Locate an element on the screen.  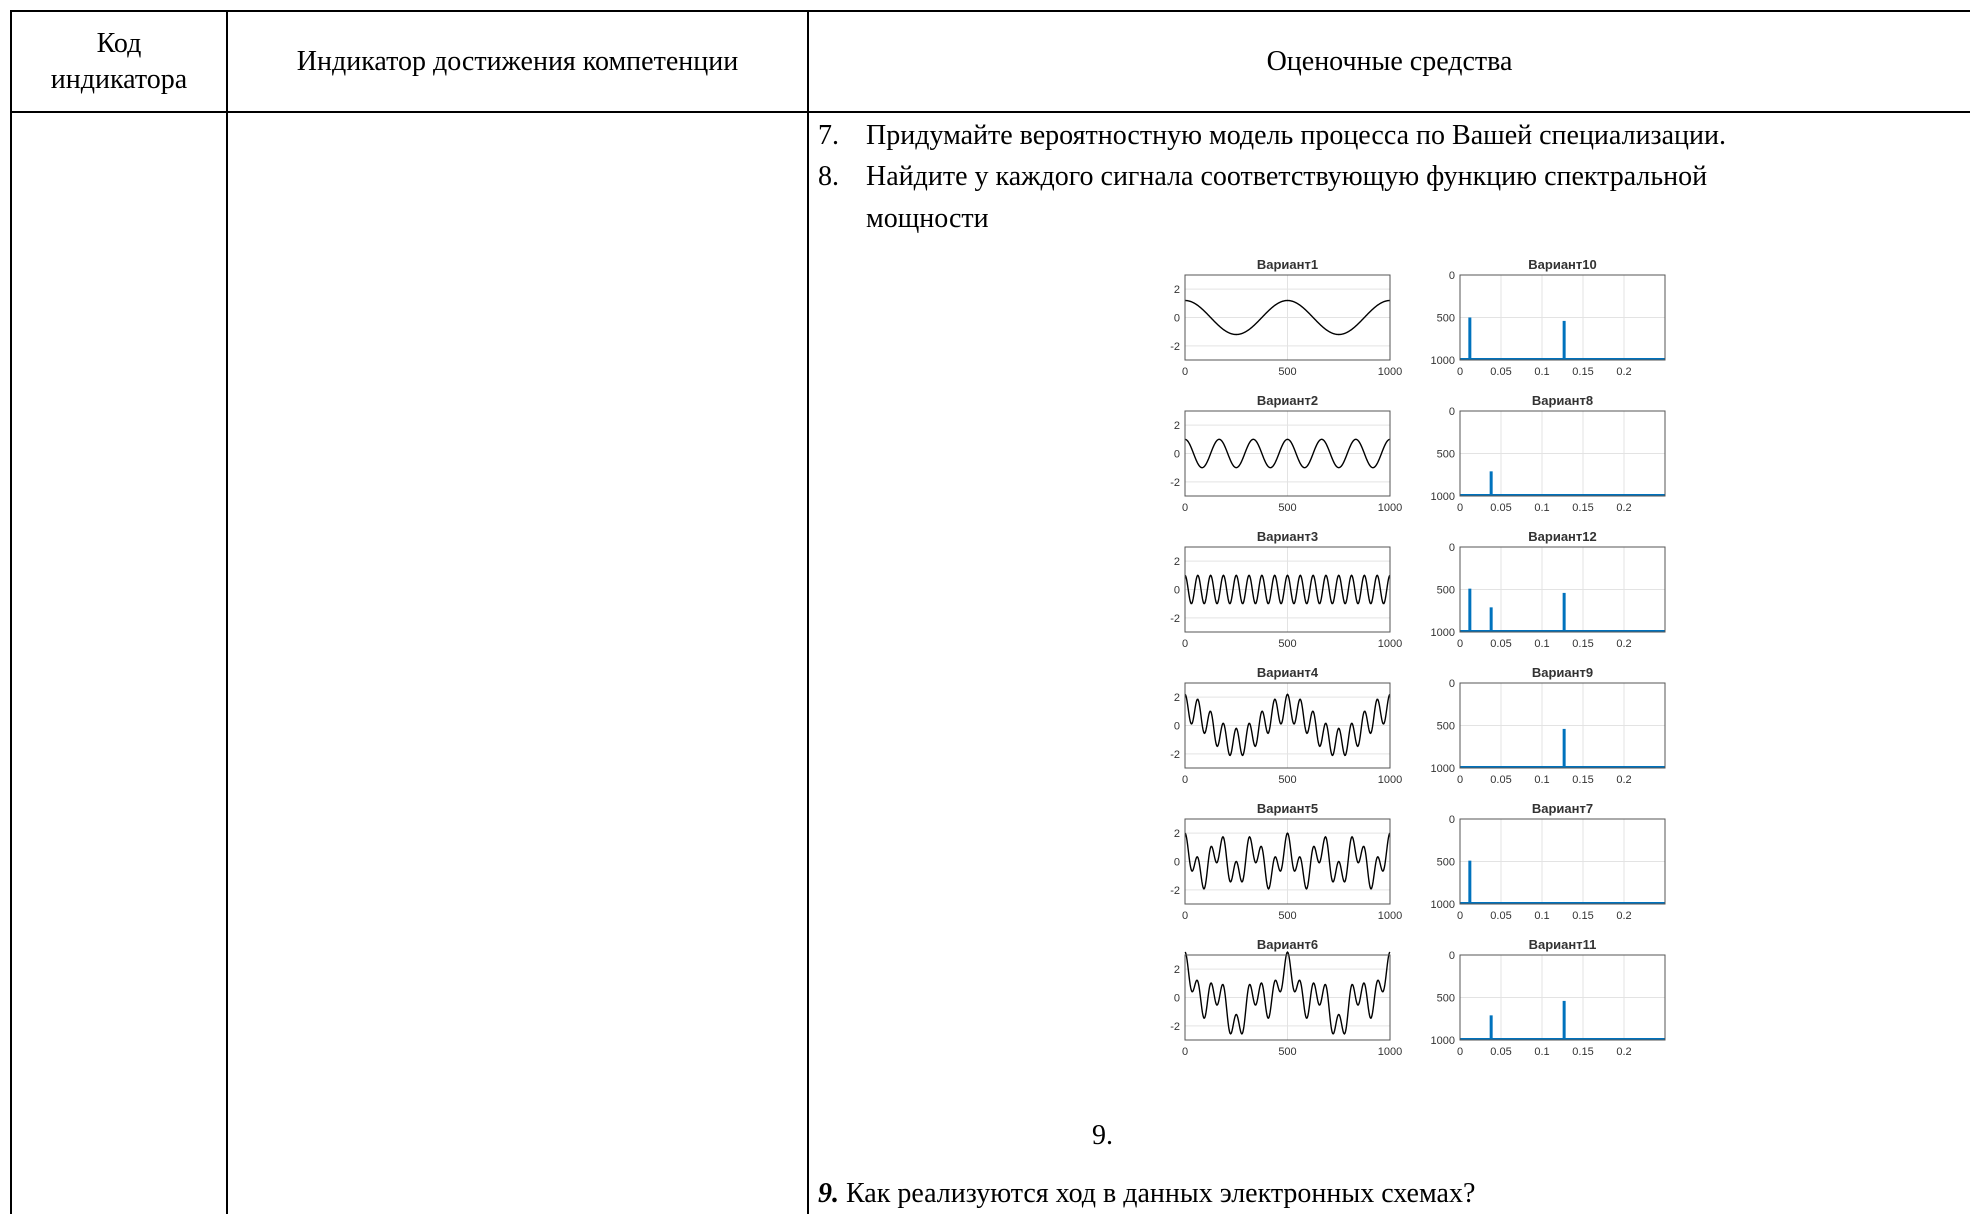
list-item-9-label: 9. is located at coordinates (1102, 1135).